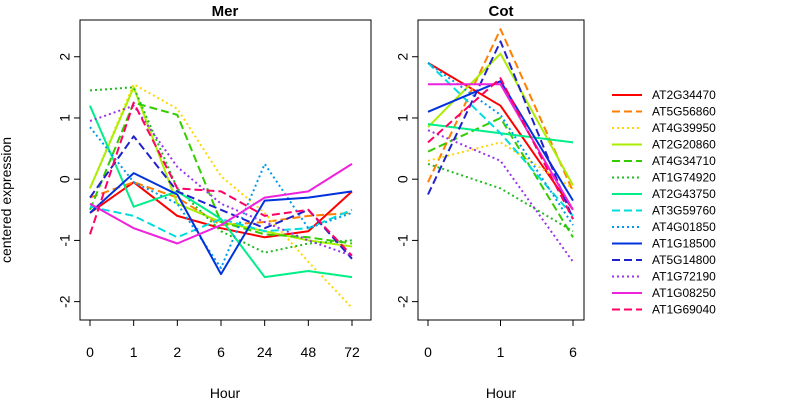 This screenshot has width=800, height=400. What do you see at coordinates (684, 227) in the screenshot?
I see `legend-label-at4g01850: AT4G01850` at bounding box center [684, 227].